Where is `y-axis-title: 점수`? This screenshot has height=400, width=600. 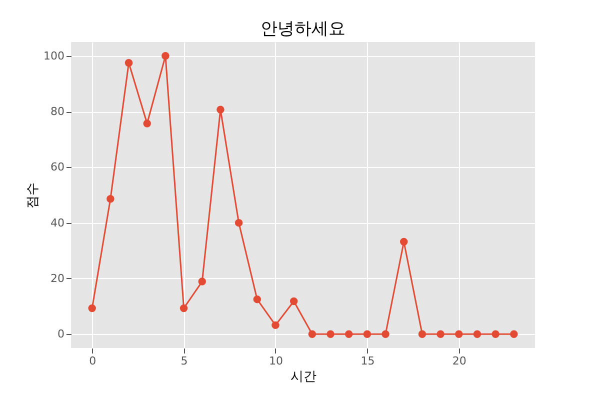
y-axis-title: 점수 is located at coordinates (33, 195).